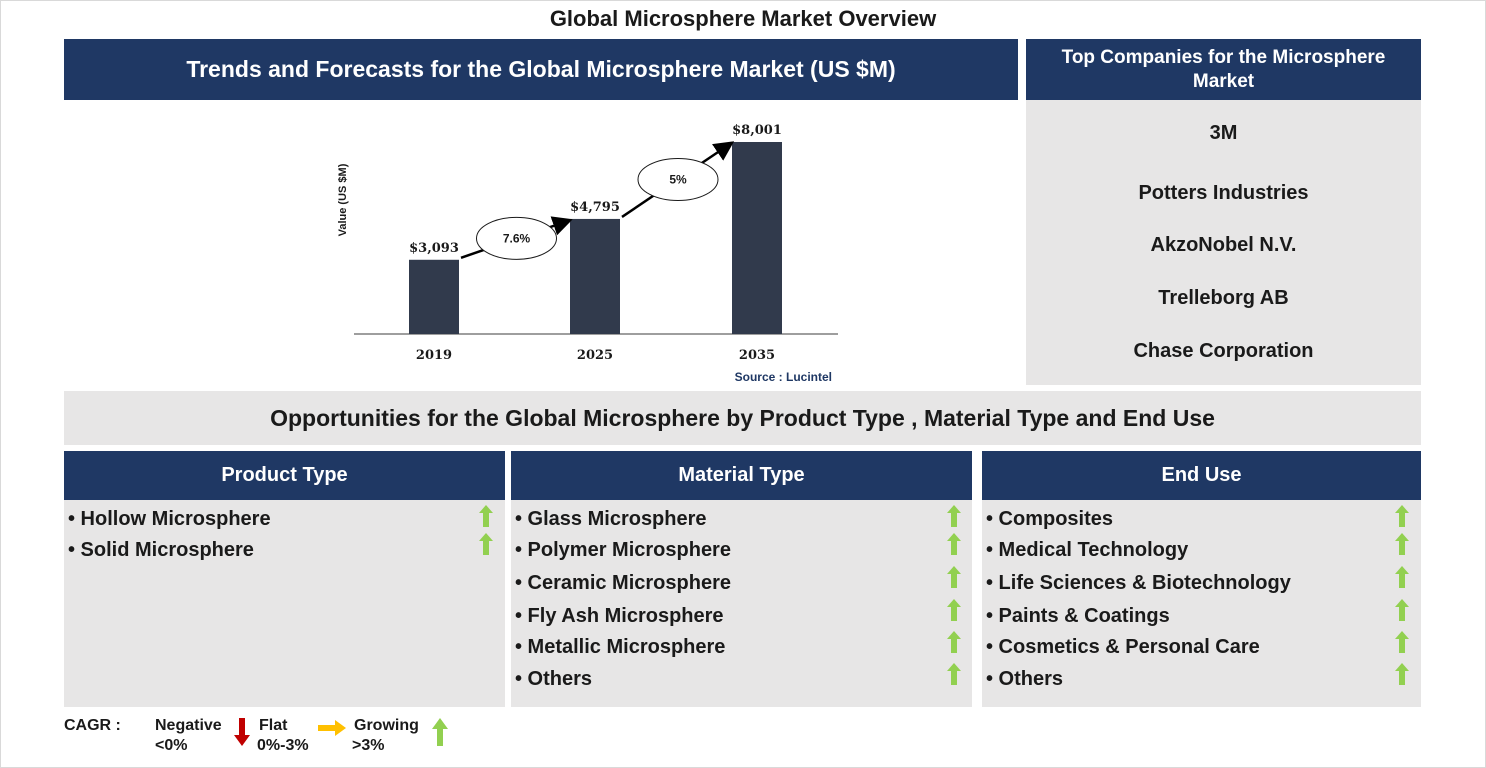 The width and height of the screenshot is (1486, 768). Describe the element at coordinates (161, 550) in the screenshot. I see `list-item: • Solid Microsphere` at that location.